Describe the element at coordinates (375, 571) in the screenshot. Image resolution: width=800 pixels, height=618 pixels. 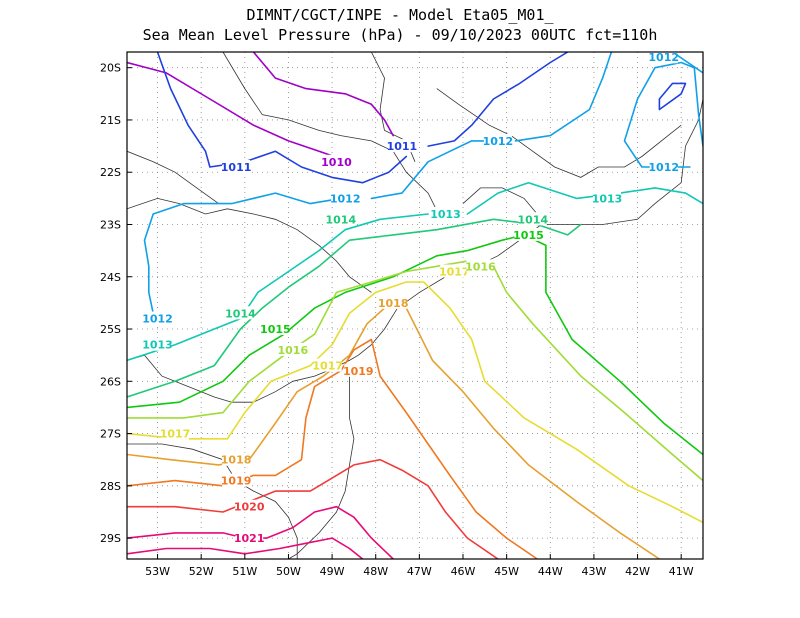
I see `lon-tick-label: 48W` at that location.